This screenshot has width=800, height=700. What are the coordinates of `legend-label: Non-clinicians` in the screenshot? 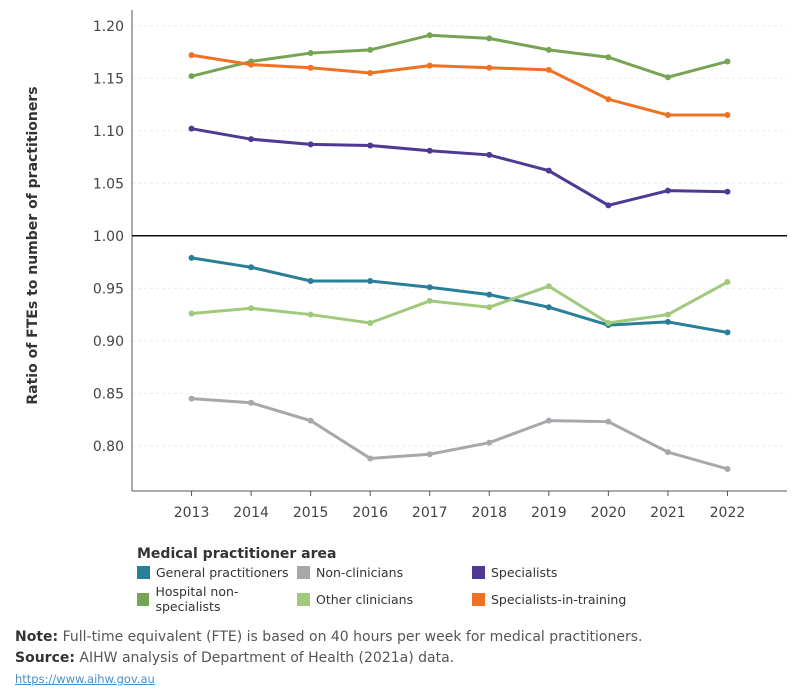 It's located at (360, 572).